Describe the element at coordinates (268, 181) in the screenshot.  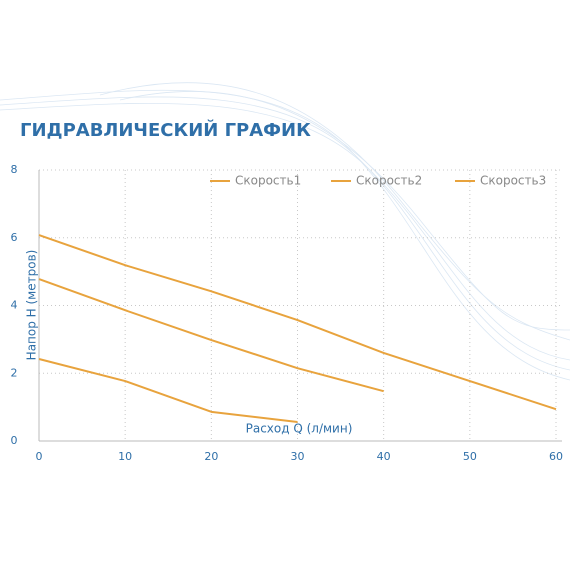
I see `legend-label: Скорость1` at that location.